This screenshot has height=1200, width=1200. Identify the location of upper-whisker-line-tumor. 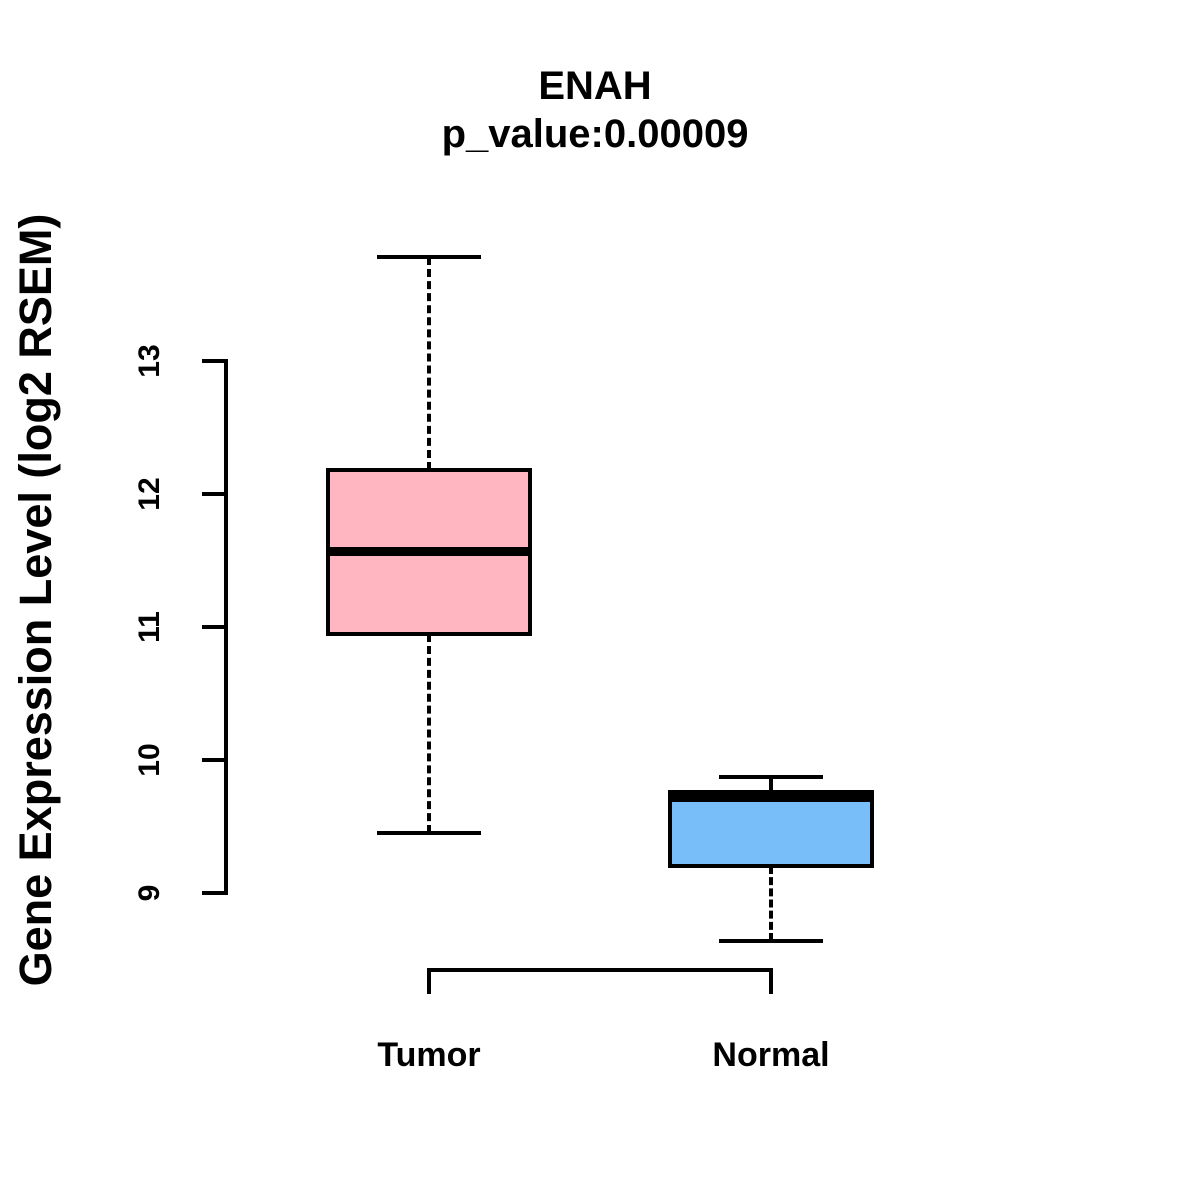
(429, 364).